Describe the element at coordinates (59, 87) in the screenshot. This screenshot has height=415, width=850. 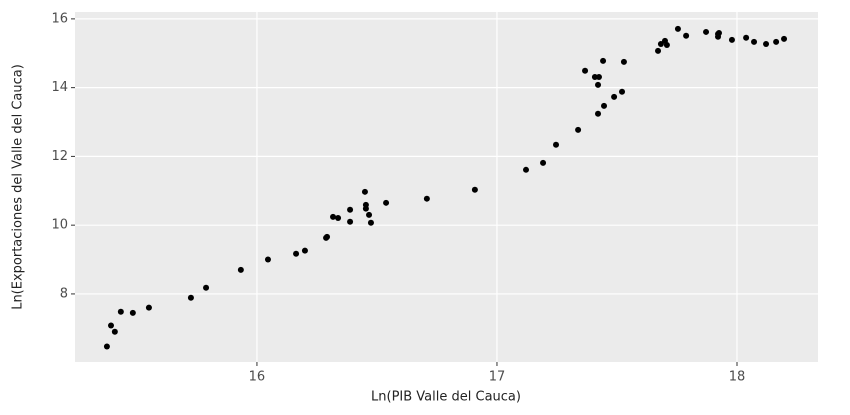
I see `y-tick-label: 14` at that location.